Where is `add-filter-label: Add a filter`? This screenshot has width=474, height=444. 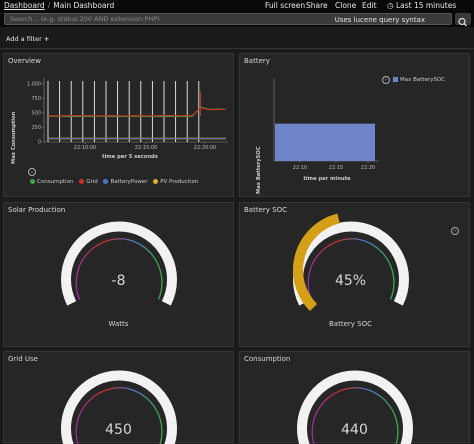
add-filter-label: Add a filter is located at coordinates (24, 39).